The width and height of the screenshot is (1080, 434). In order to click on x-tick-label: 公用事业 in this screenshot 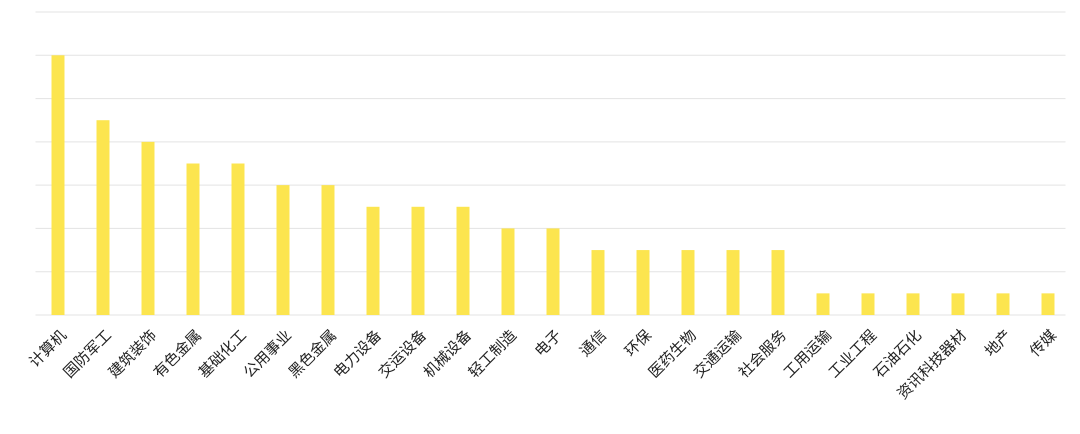, I will do `click(267, 353)`.